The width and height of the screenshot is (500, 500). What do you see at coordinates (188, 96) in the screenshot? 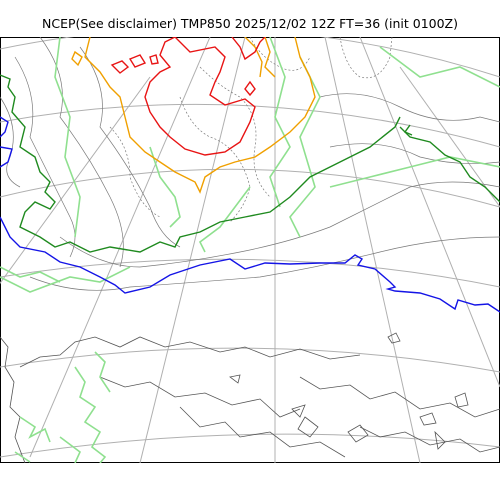
I see `isotherm-red` at bounding box center [188, 96].